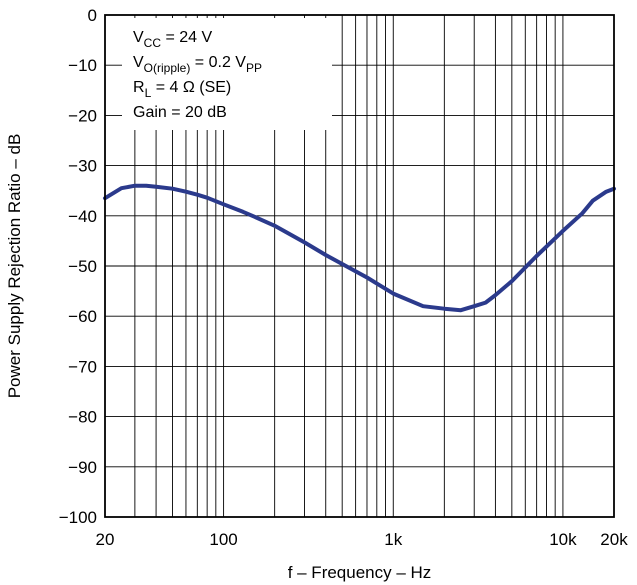  I want to click on y-tick-label: −70, so click(82, 366).